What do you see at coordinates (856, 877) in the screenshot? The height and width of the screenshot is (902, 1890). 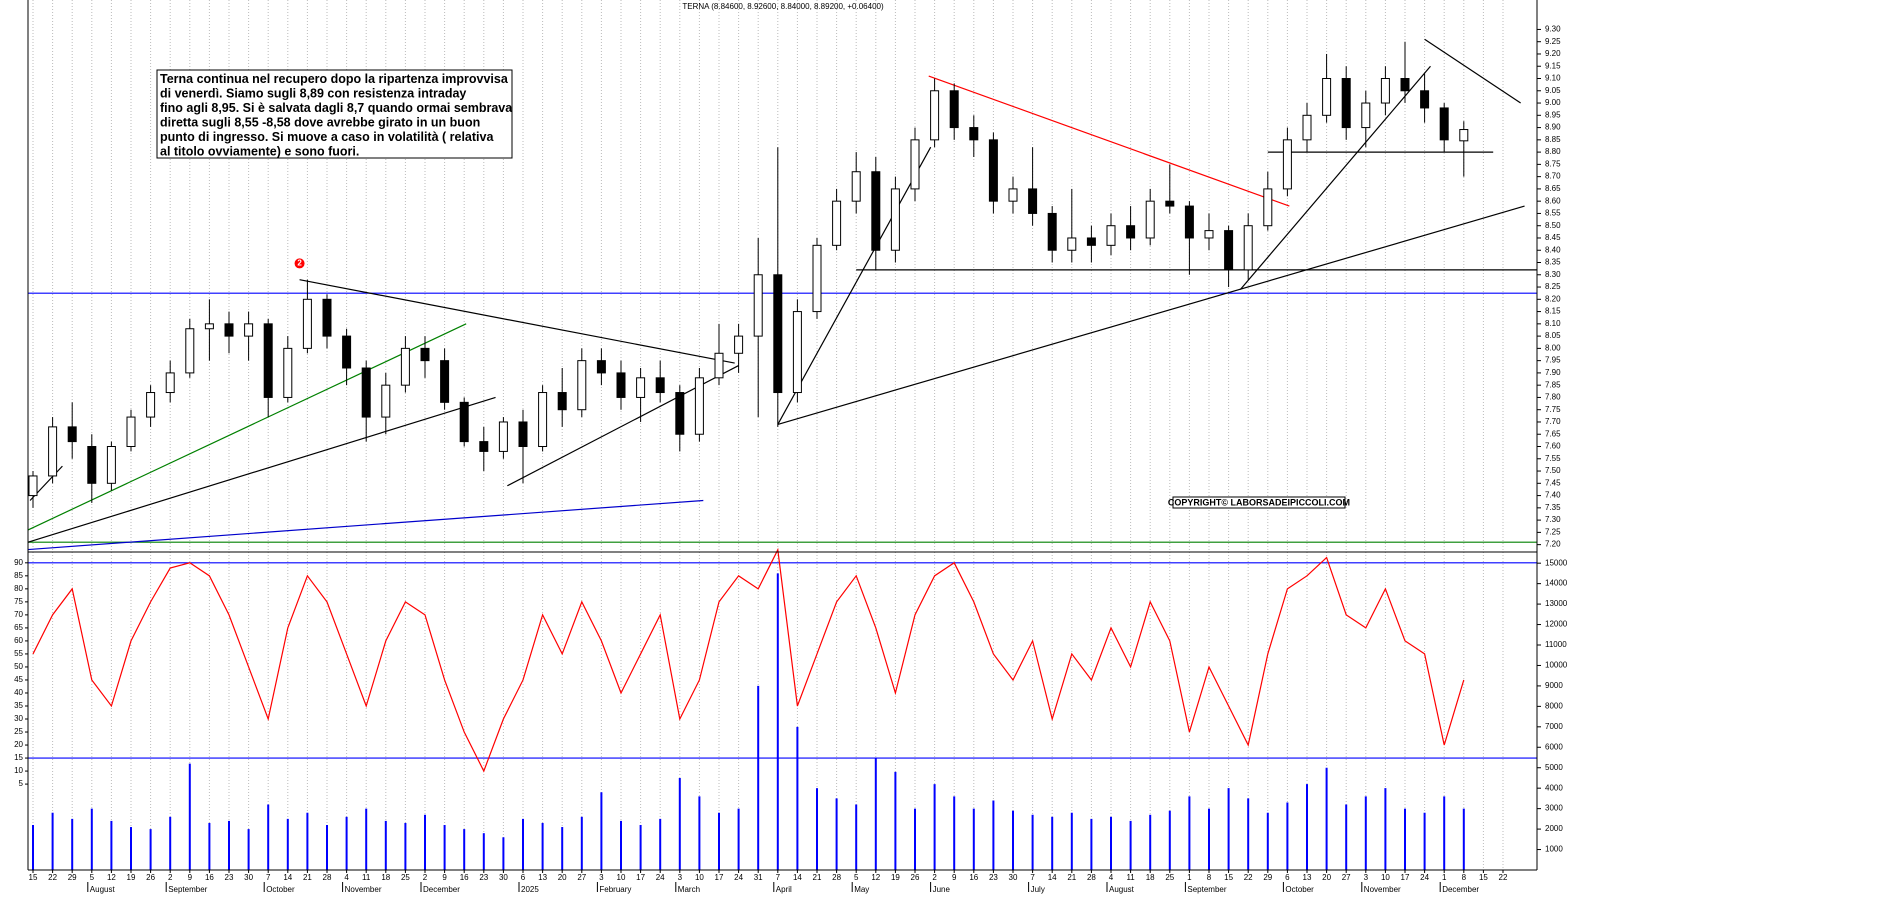 I see `x-tick-label: 5` at bounding box center [856, 877].